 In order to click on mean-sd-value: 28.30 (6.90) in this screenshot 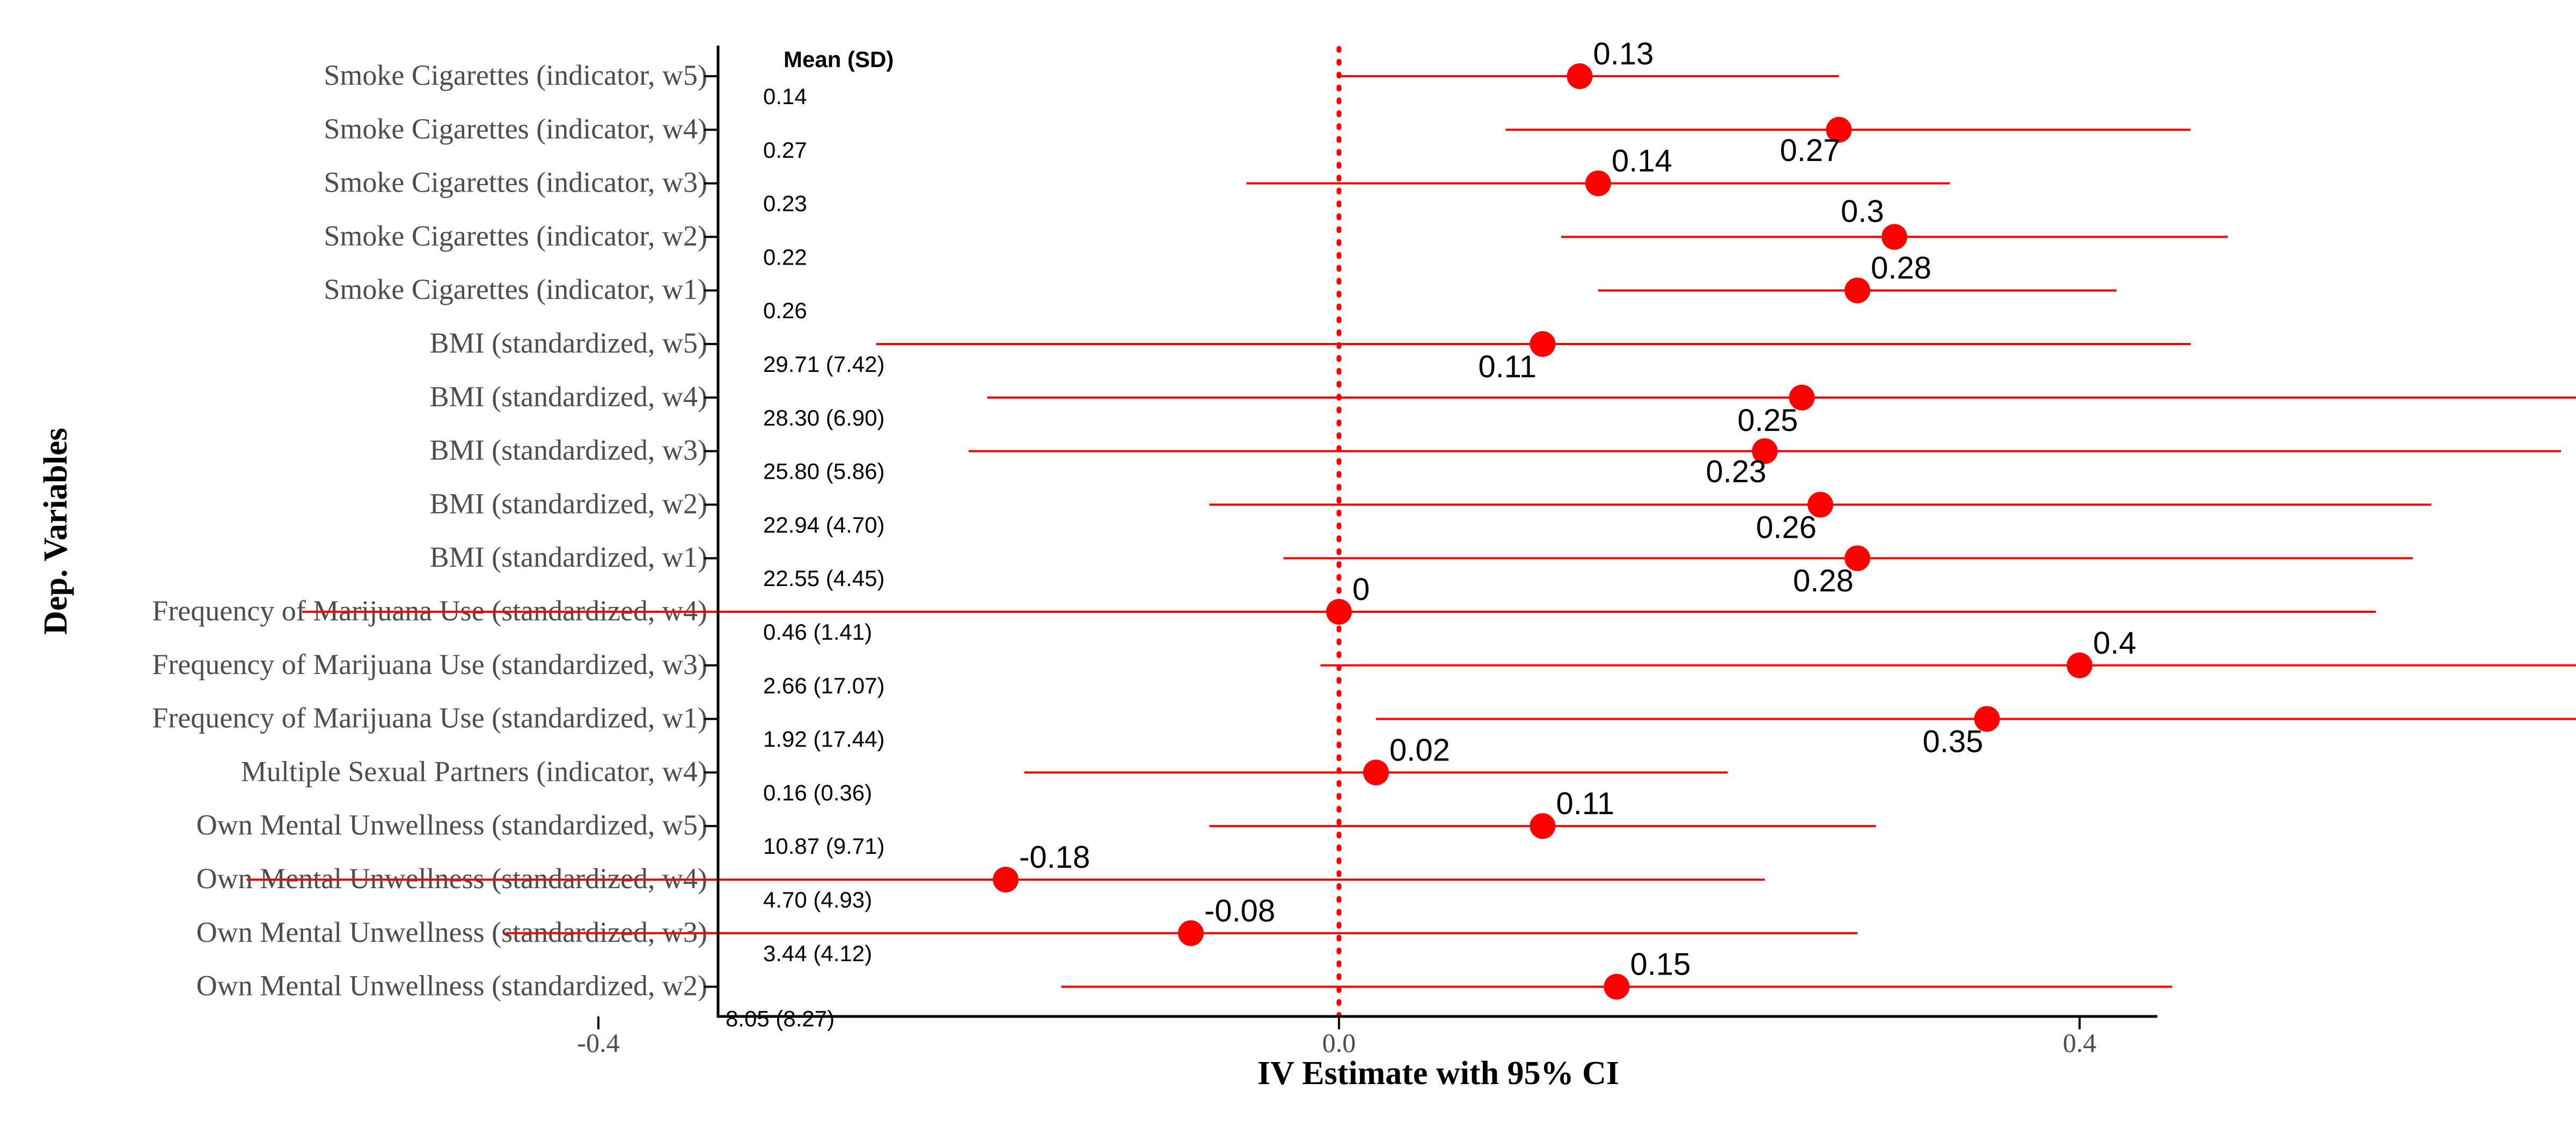, I will do `click(824, 417)`.